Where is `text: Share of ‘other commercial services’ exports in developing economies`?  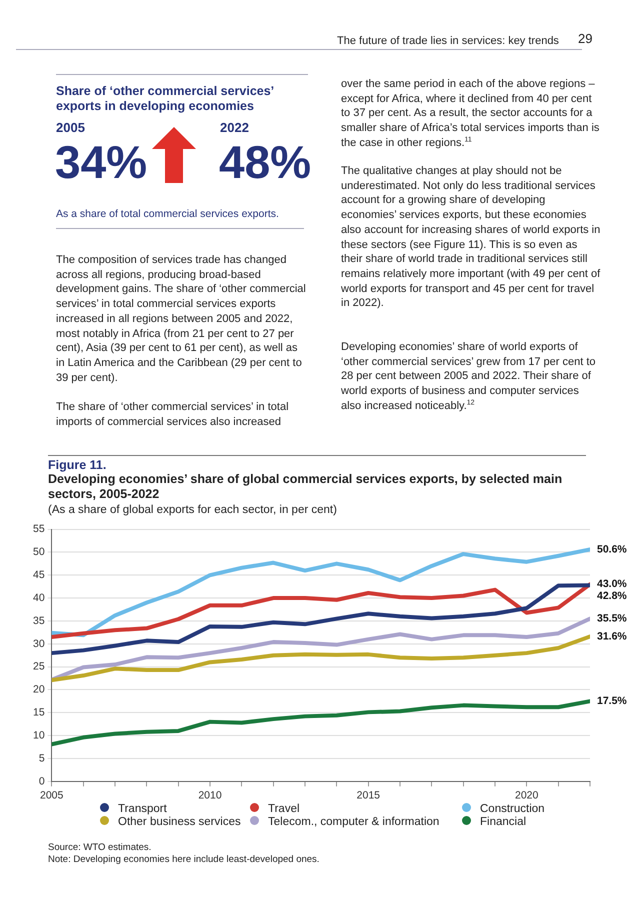
text: Share of ‘other commercial services’ exports in developing economies is located at coordinates (165, 99).